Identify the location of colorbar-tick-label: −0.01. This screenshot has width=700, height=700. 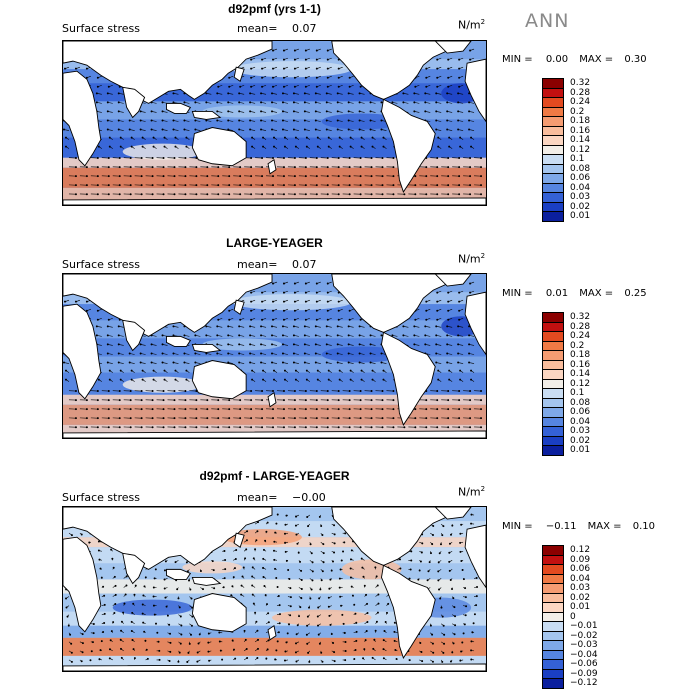
(584, 626).